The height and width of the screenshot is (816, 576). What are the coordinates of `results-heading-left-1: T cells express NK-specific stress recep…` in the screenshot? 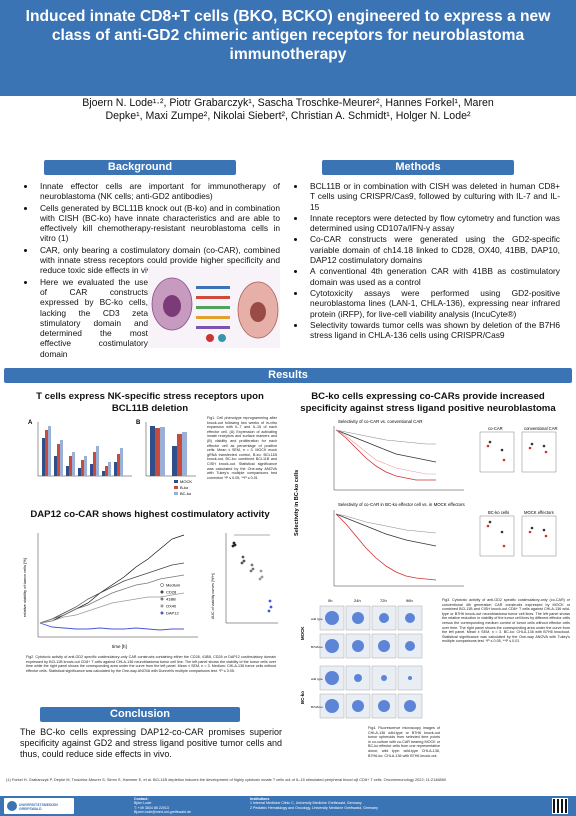 It's located at (150, 402).